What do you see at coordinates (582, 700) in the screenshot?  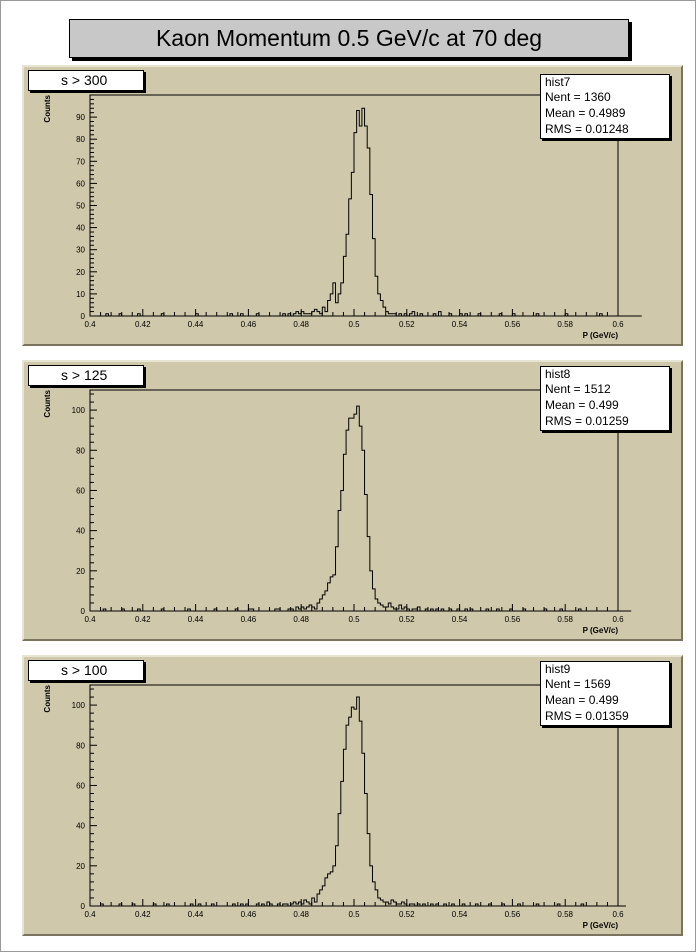 I see `stats-mean-3: Mean = 0.499` at bounding box center [582, 700].